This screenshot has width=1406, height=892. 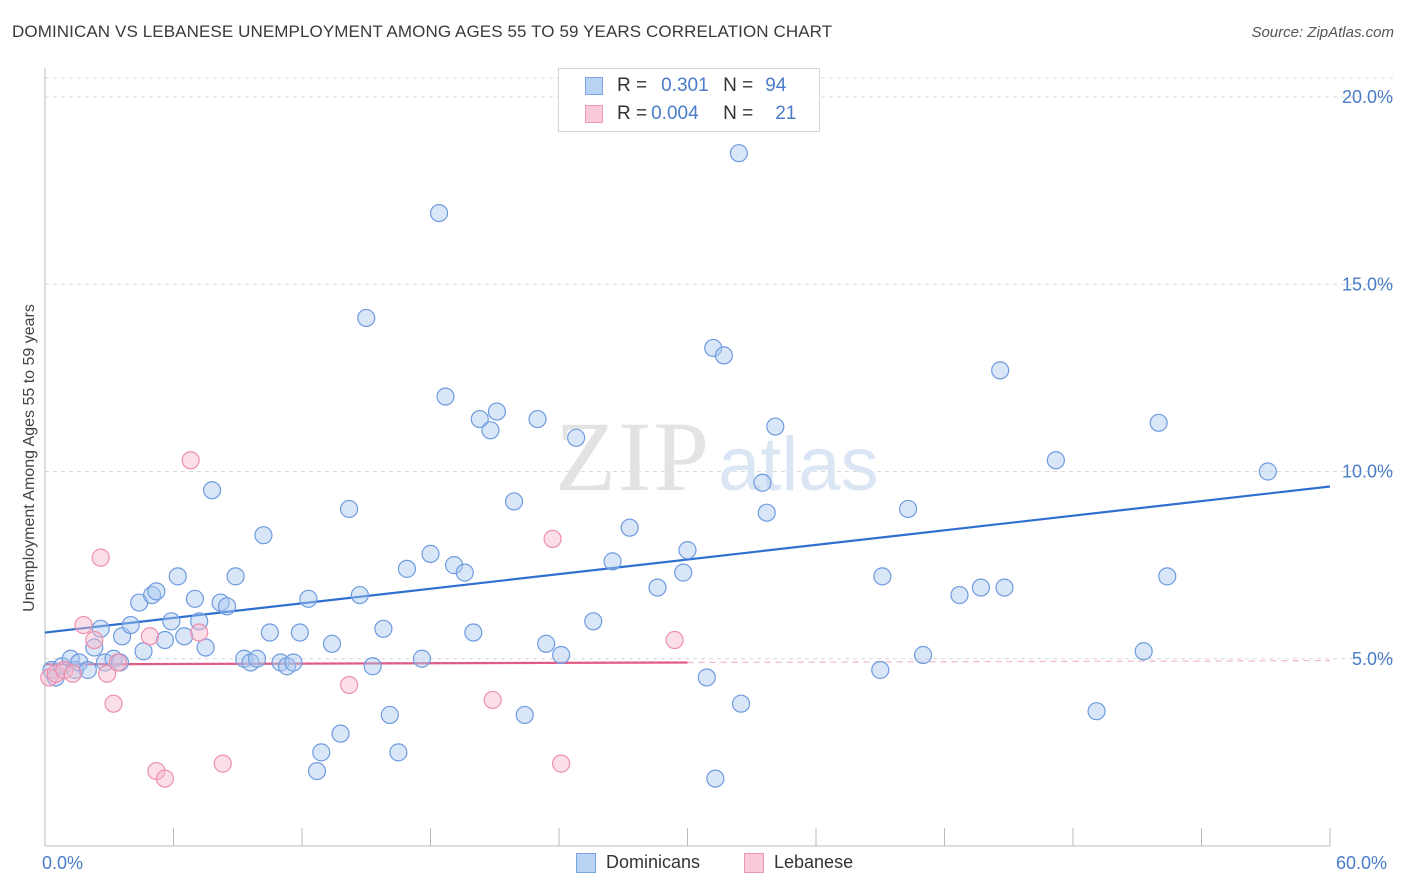 What do you see at coordinates (29, 458) in the screenshot?
I see `y-axis-label: Unemployment Among Ages 55 to 59 years` at bounding box center [29, 458].